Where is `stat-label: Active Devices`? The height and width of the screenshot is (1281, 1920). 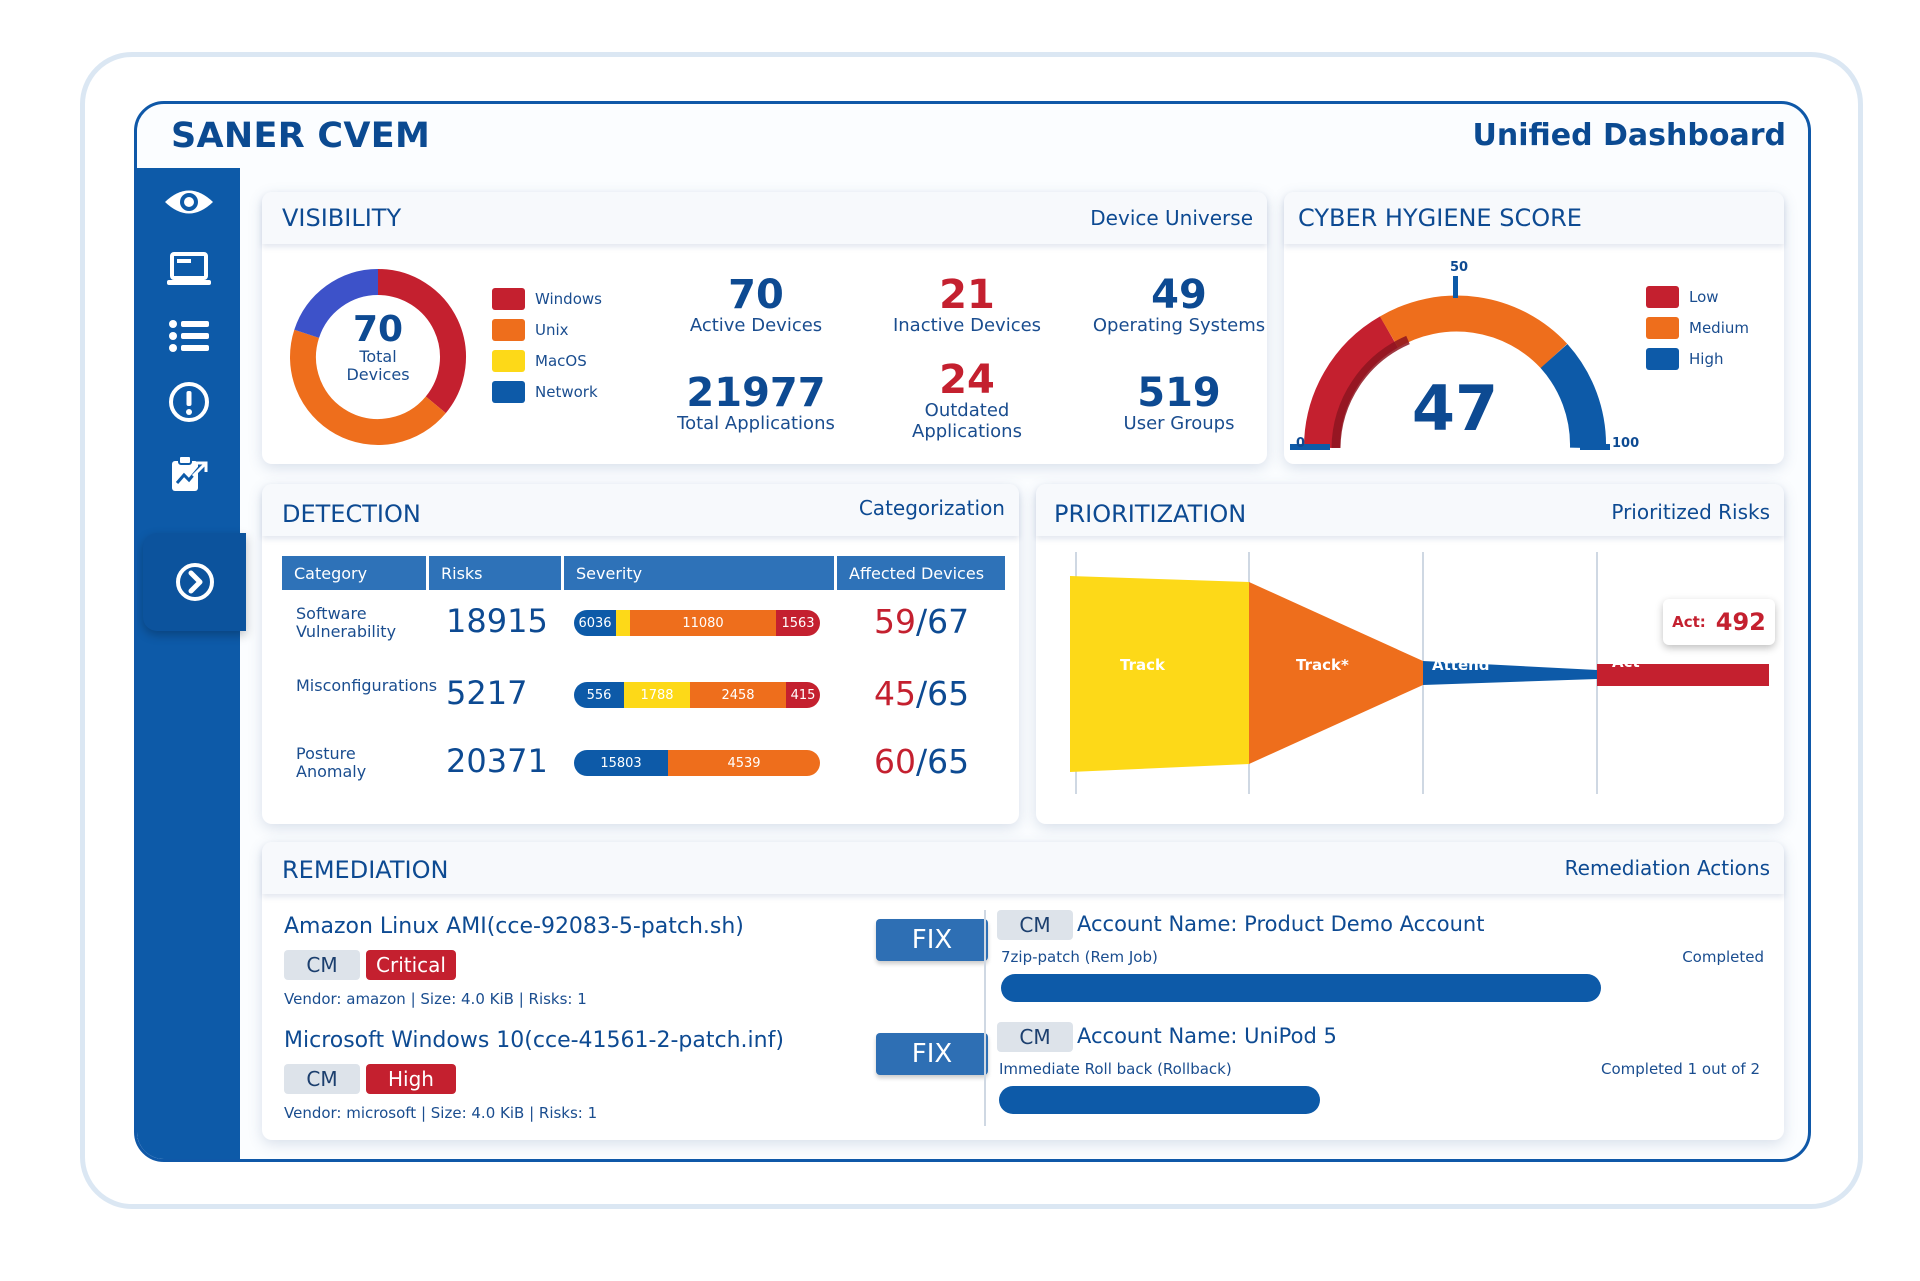 stat-label: Active Devices is located at coordinates (756, 325).